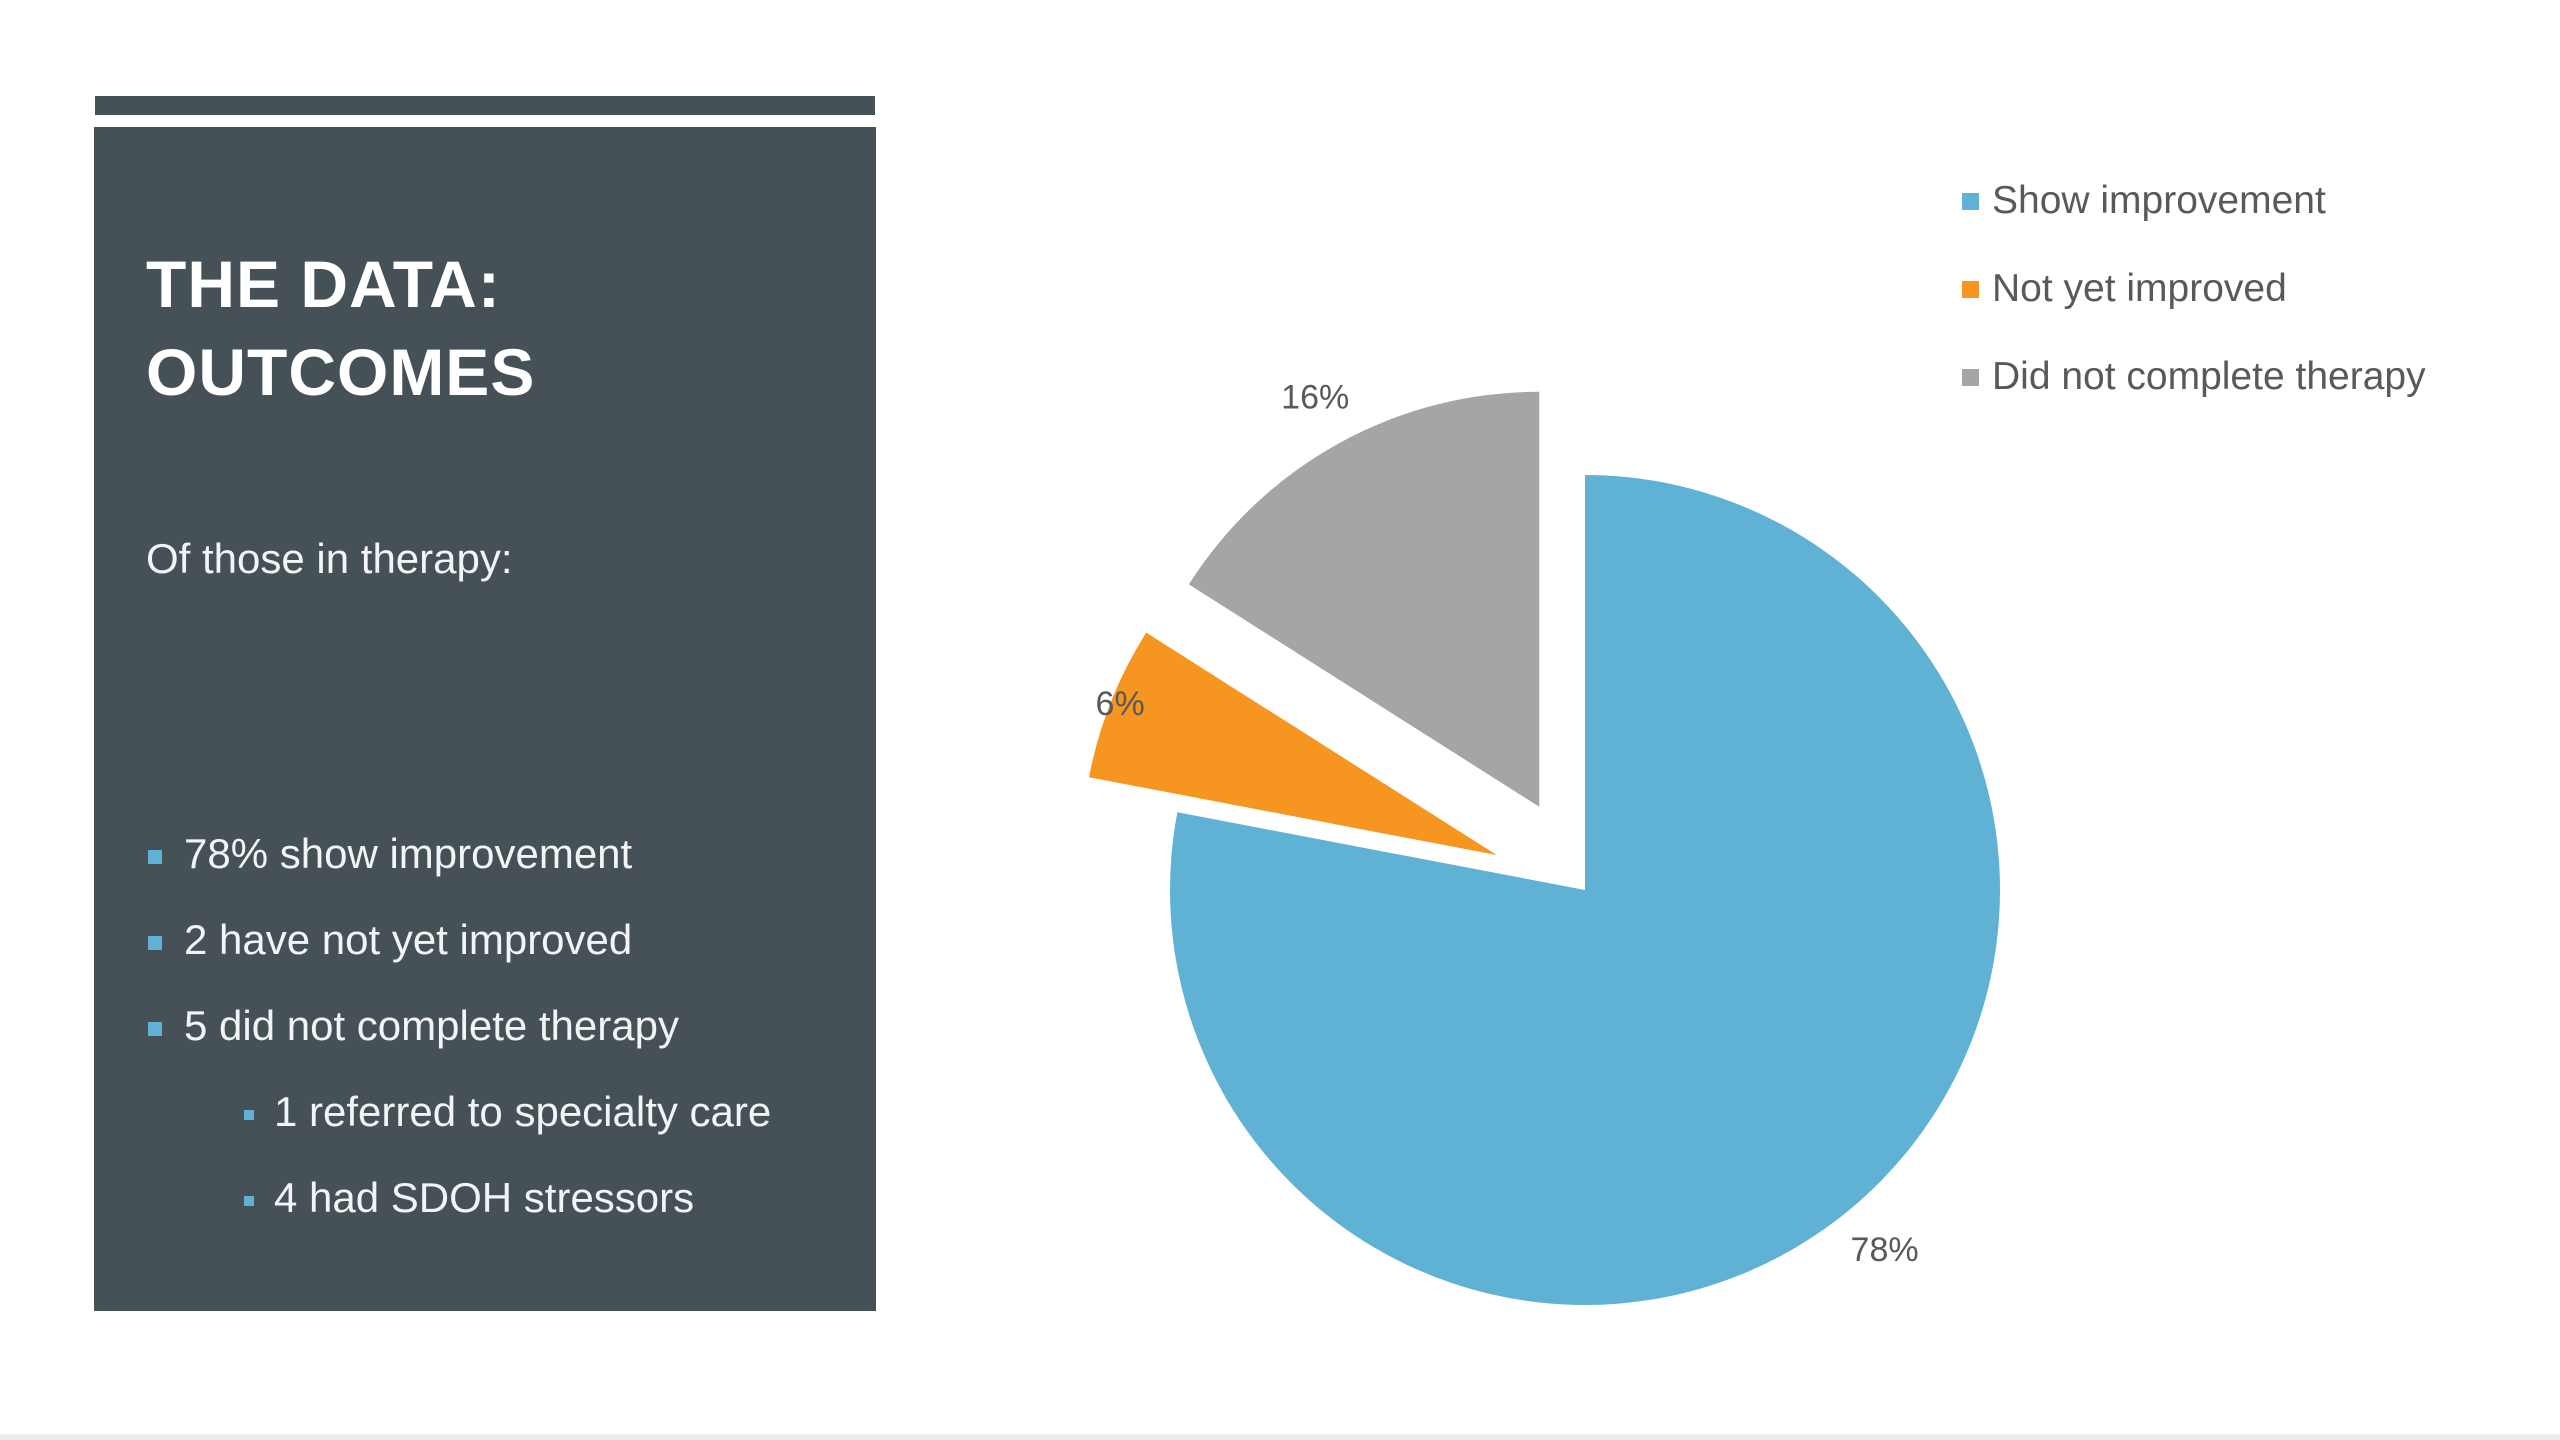 This screenshot has width=2560, height=1440. I want to click on legend-label: Show improvement, so click(2159, 200).